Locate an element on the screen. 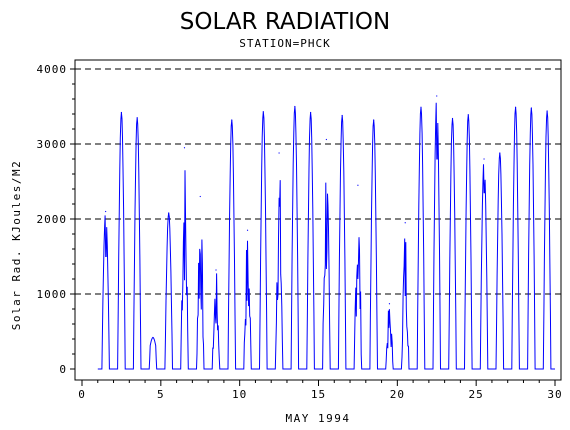 The height and width of the screenshot is (430, 570). chart-title: SOLAR RADIATION is located at coordinates (285, 22).